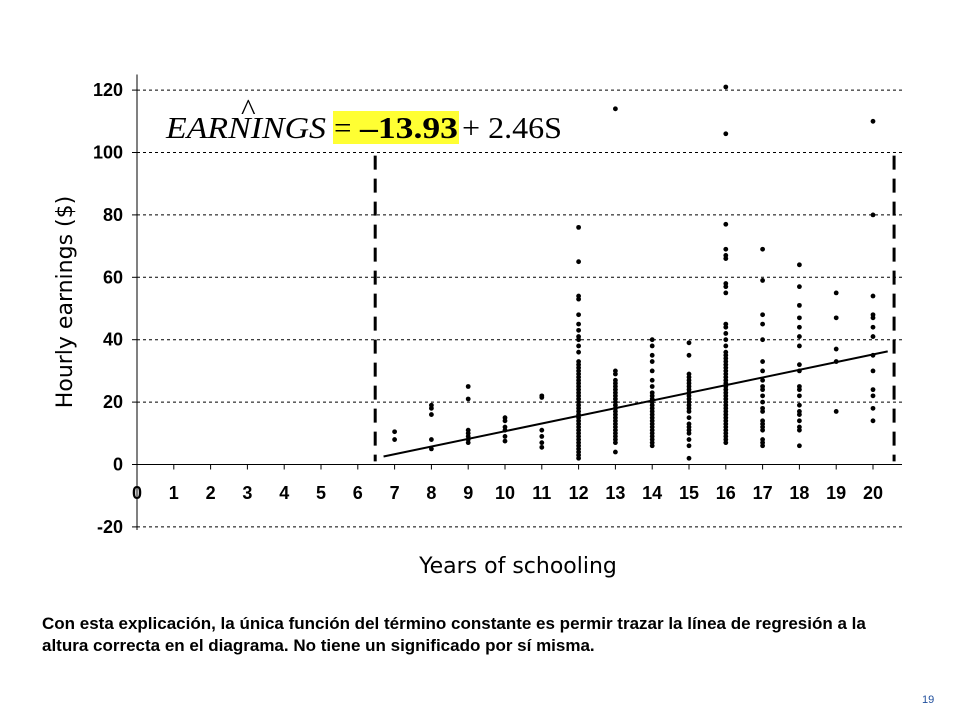  What do you see at coordinates (689, 493) in the screenshot?
I see `x-tick-label: 15` at bounding box center [689, 493].